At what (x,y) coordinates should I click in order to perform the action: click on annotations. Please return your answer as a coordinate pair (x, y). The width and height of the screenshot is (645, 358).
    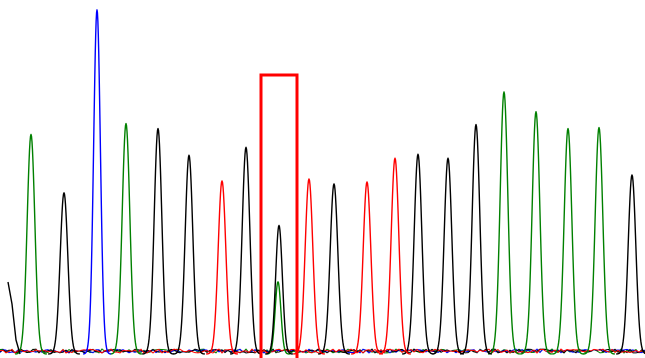
    Looking at the image, I should click on (279, 215).